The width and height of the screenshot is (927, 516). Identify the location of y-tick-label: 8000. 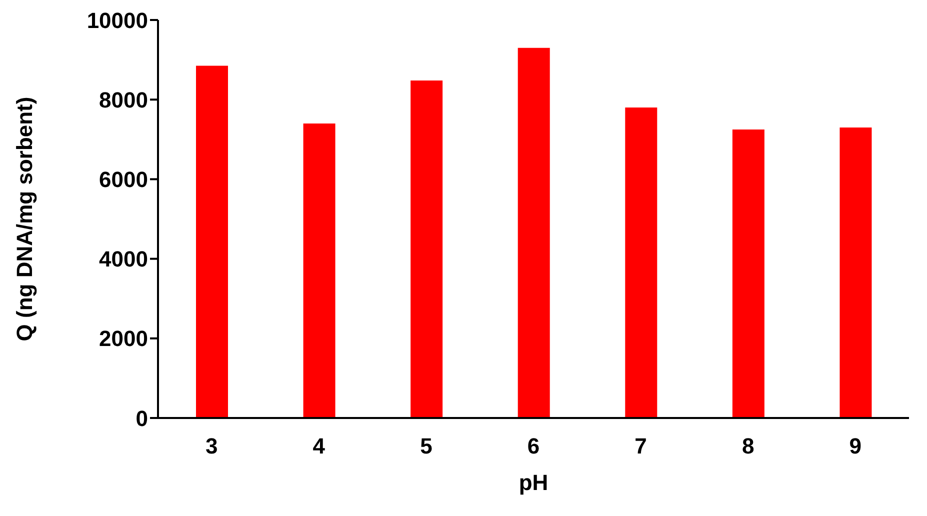
(123, 99).